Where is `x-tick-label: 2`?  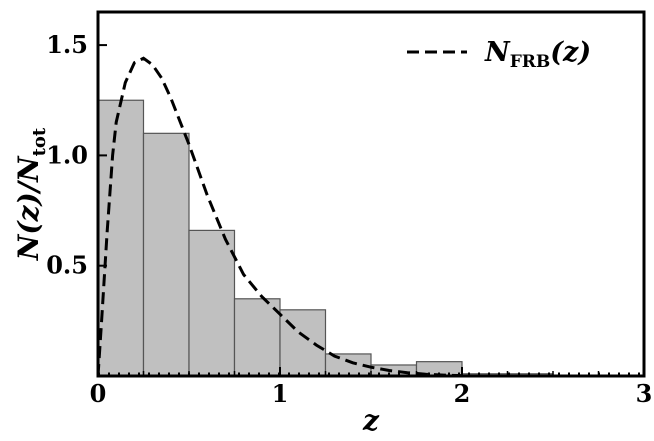
x-tick-label: 2 is located at coordinates (462, 393).